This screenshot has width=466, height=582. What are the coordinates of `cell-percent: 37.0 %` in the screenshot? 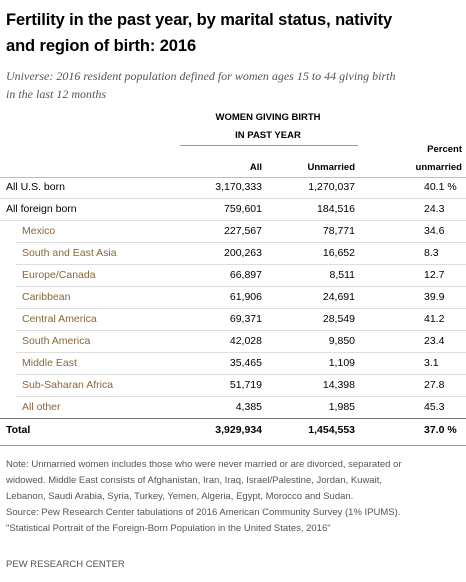 It's located at (440, 430).